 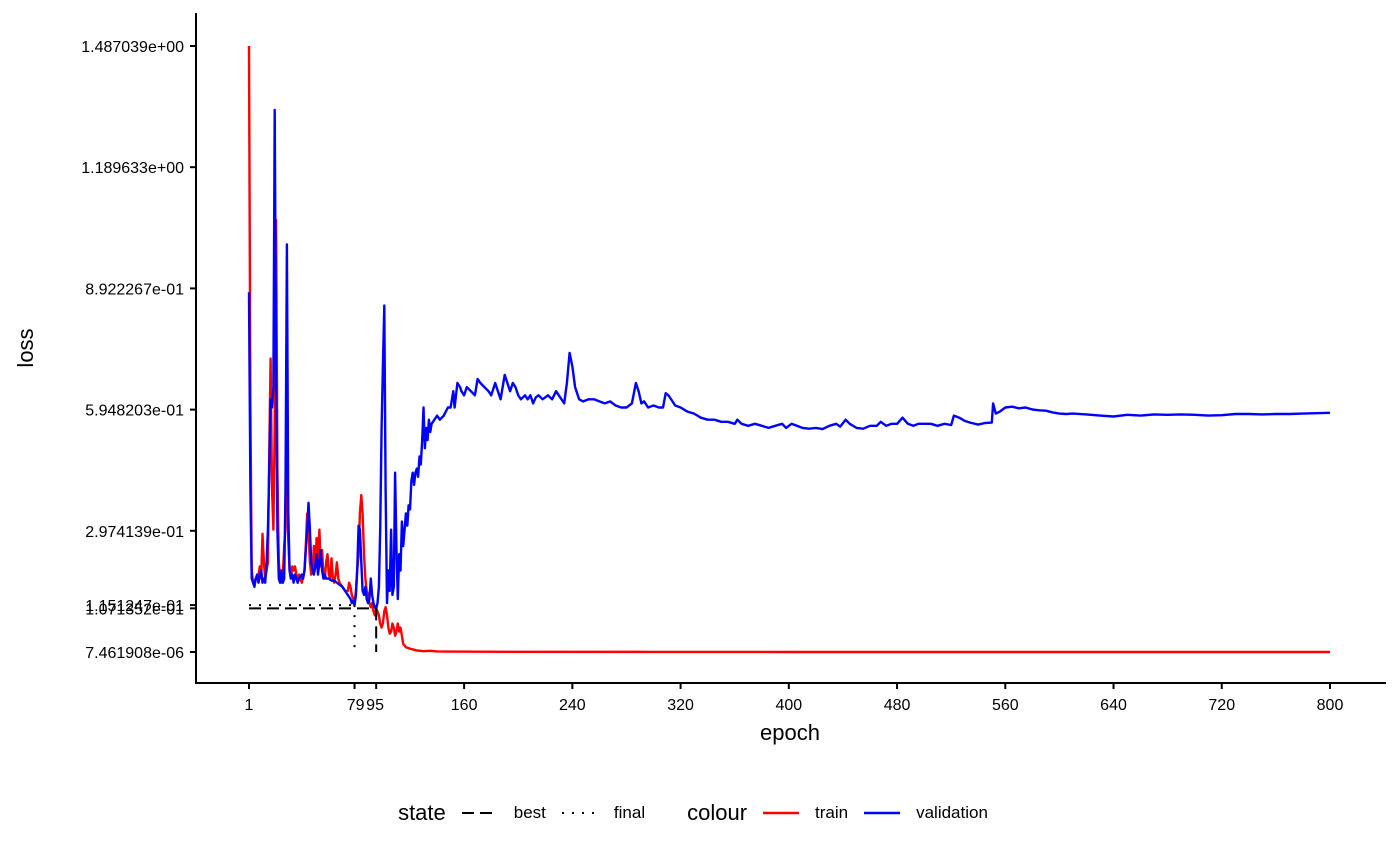 What do you see at coordinates (832, 812) in the screenshot?
I see `legend-label-train: train` at bounding box center [832, 812].